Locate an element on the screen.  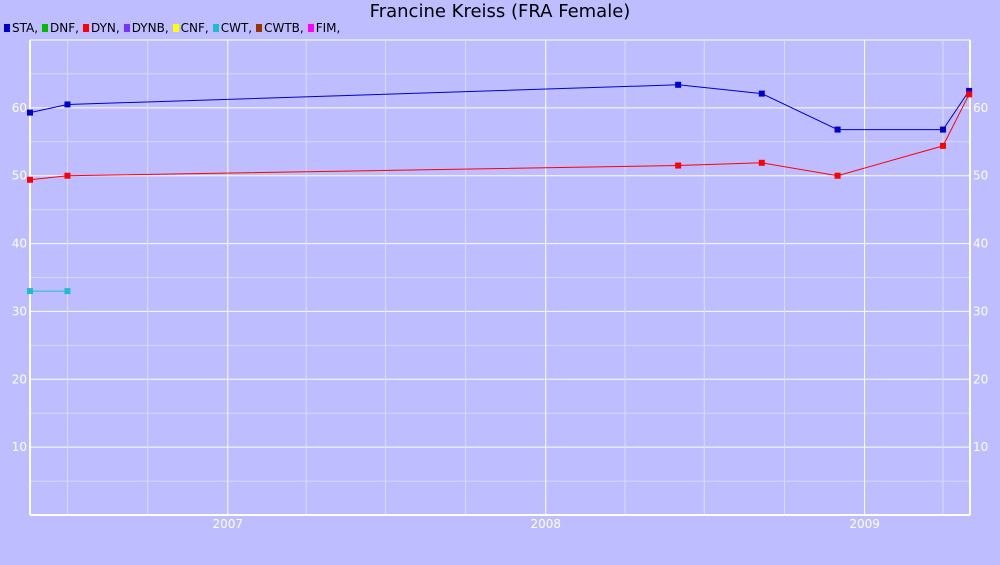
legend-label: STA, is located at coordinates (25, 28).